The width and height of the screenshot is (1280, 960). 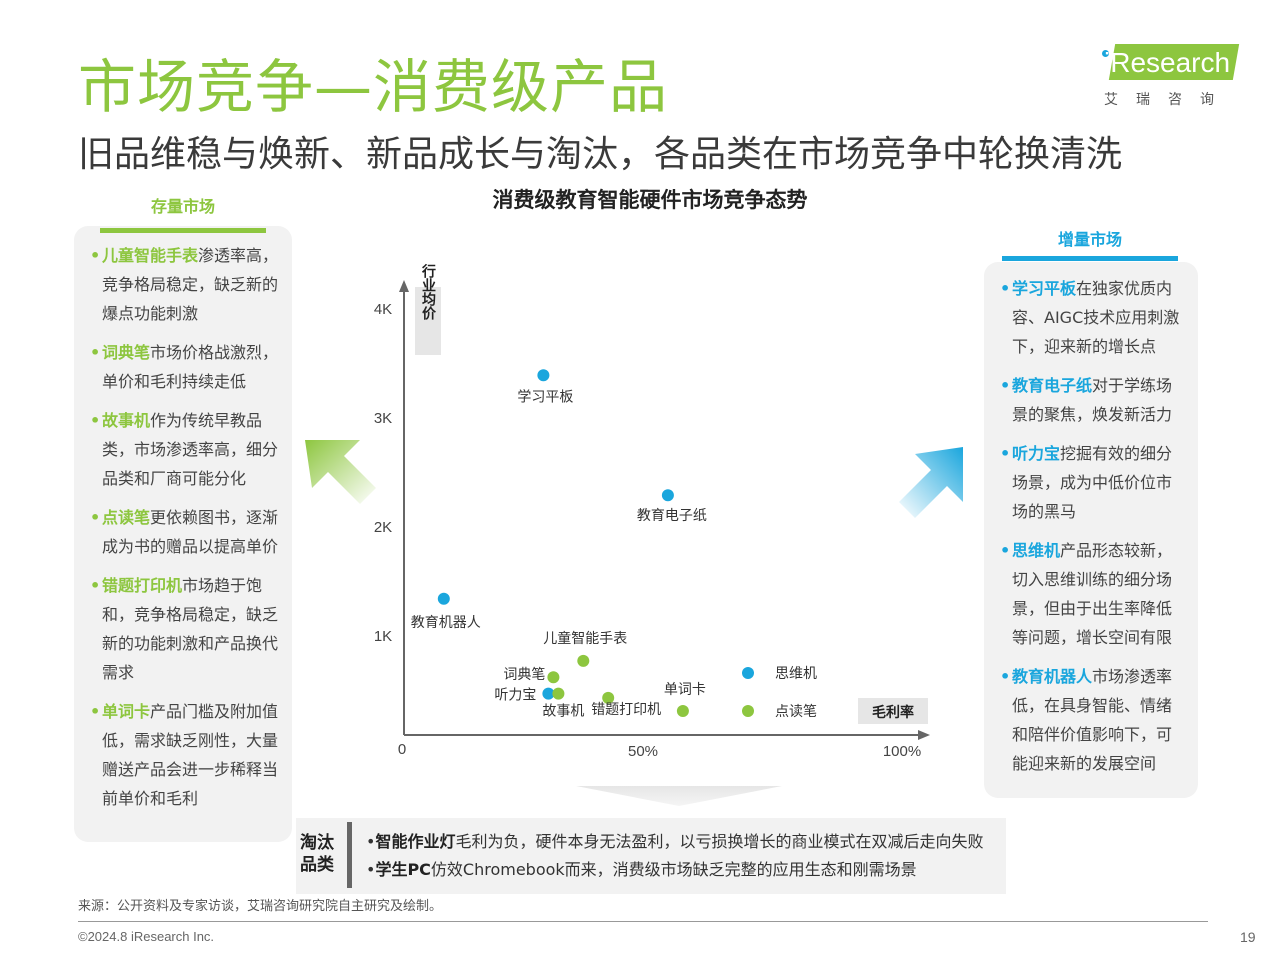 I want to click on logo-cn: 艾瑞咨询, so click(x=1168, y=100).